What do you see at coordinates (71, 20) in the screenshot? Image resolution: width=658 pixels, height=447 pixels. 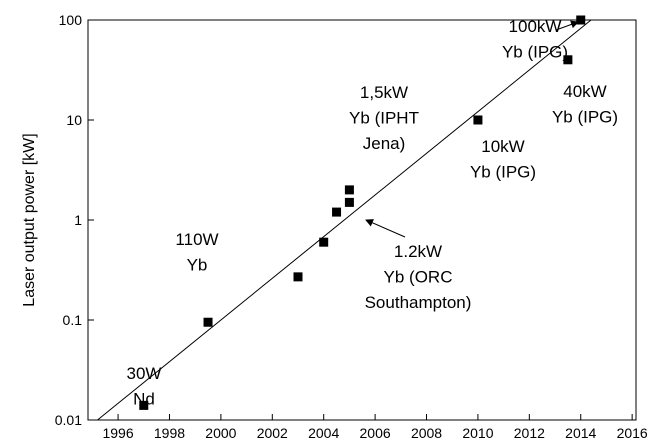 I see `y-tick-label: 100` at bounding box center [71, 20].